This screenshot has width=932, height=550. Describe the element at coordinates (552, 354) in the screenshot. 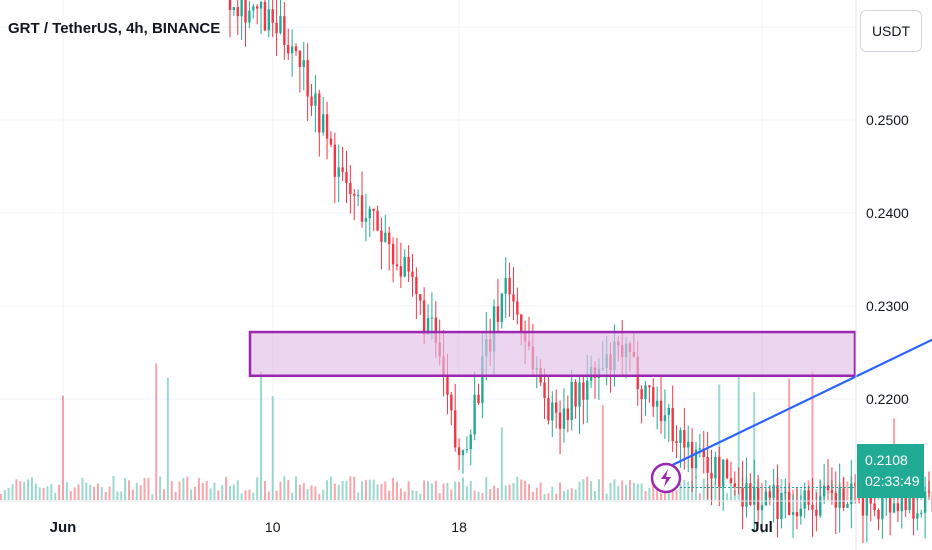

I see `demand-zone-rectangle` at that location.